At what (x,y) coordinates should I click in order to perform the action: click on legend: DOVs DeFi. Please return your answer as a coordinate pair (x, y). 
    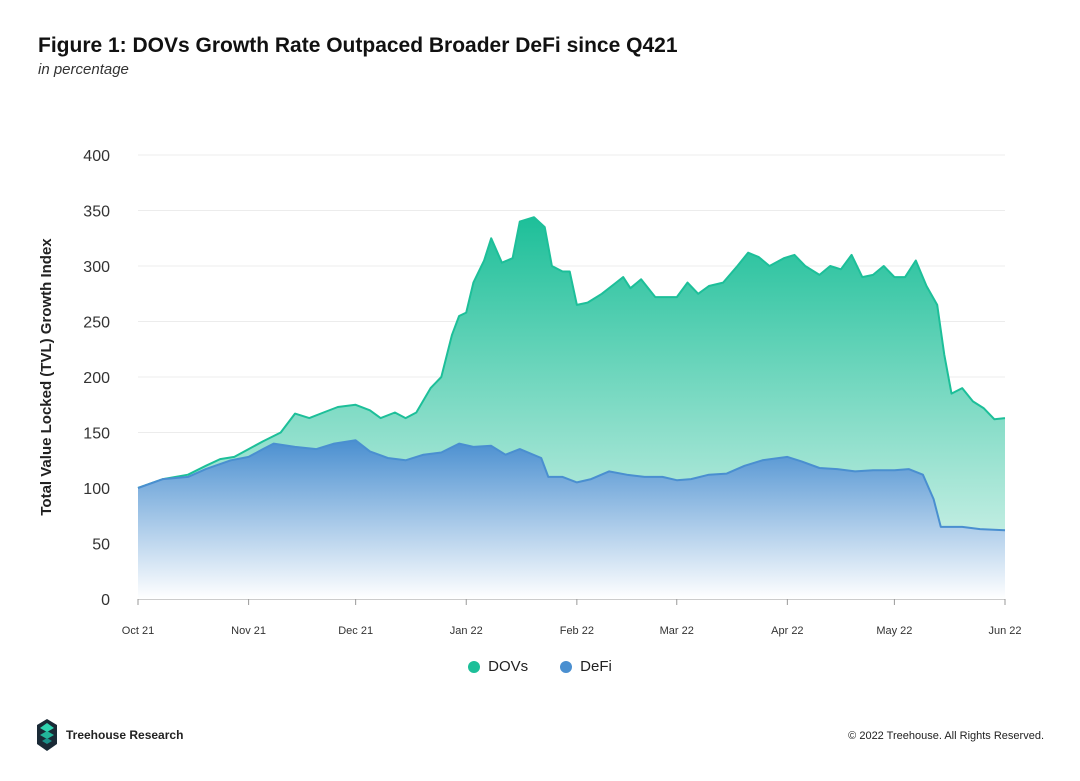
    Looking at the image, I should click on (540, 666).